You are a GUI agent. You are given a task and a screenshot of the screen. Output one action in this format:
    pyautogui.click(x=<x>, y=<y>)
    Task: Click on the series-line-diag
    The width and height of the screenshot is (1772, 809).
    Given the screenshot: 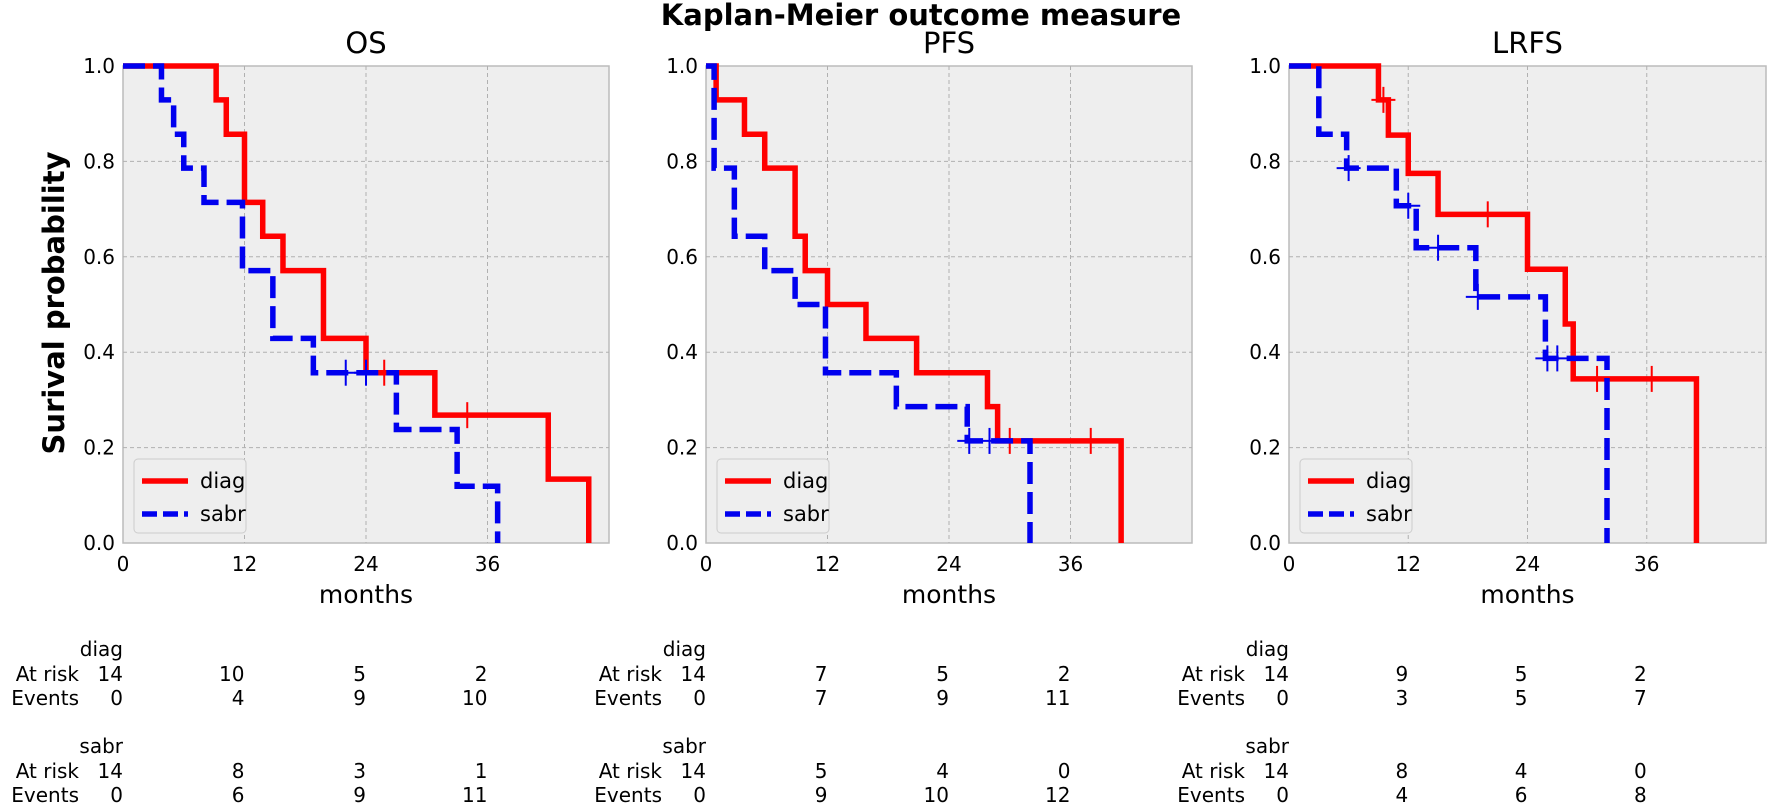 What is the action you would take?
    pyautogui.click(x=915, y=303)
    